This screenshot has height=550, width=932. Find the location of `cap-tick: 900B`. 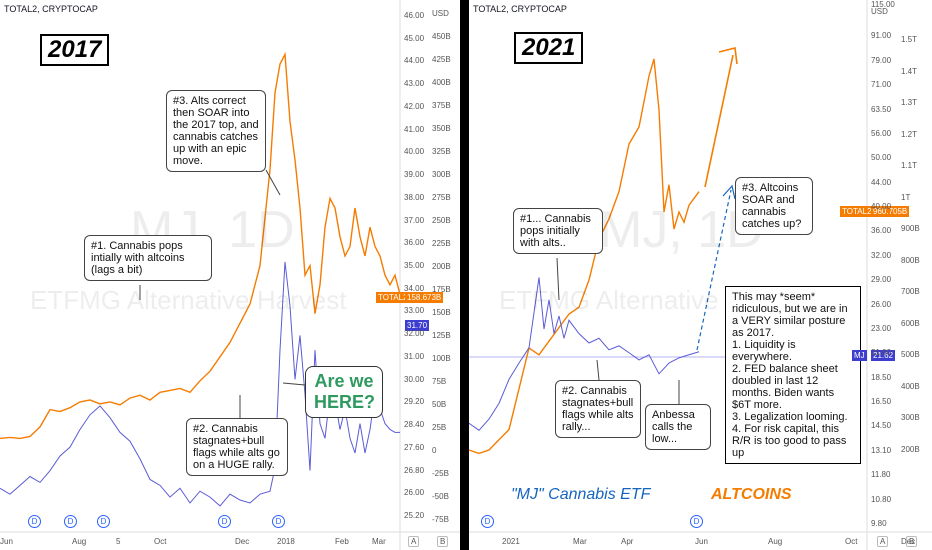

cap-tick: 900B is located at coordinates (910, 229).